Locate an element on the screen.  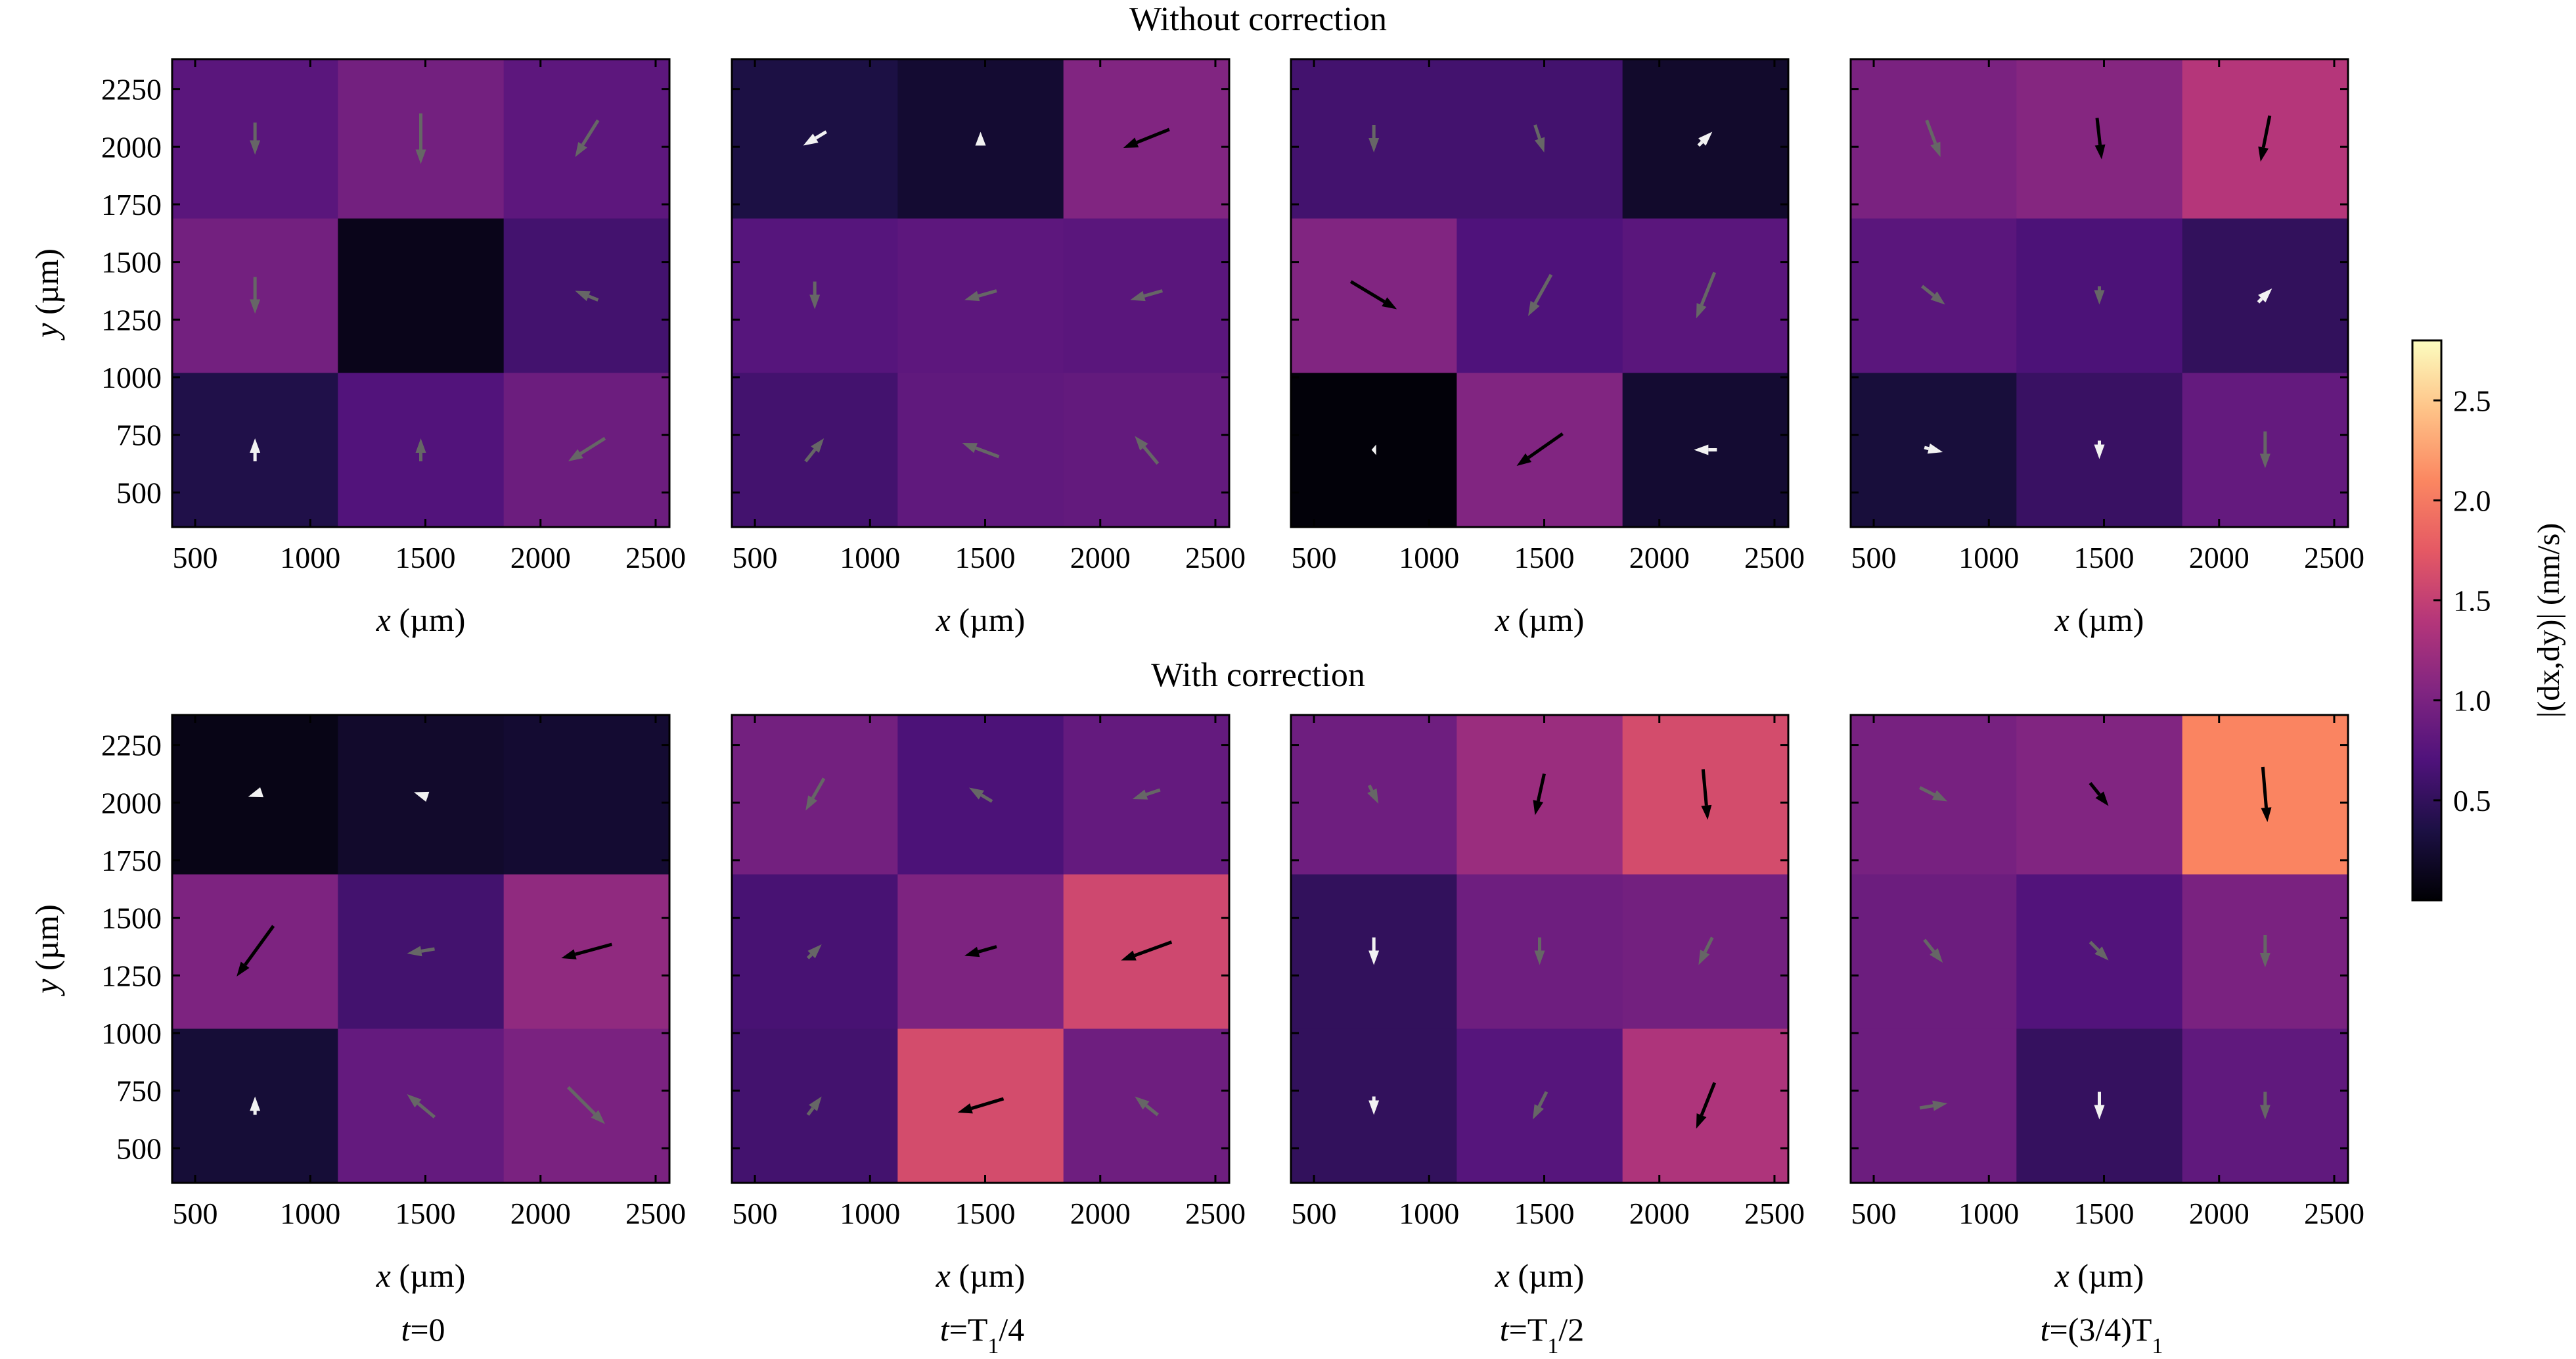
panel-1-2: 500 1000 1500 2000 2500 x (µm) is located at coordinates (1547, 1004).